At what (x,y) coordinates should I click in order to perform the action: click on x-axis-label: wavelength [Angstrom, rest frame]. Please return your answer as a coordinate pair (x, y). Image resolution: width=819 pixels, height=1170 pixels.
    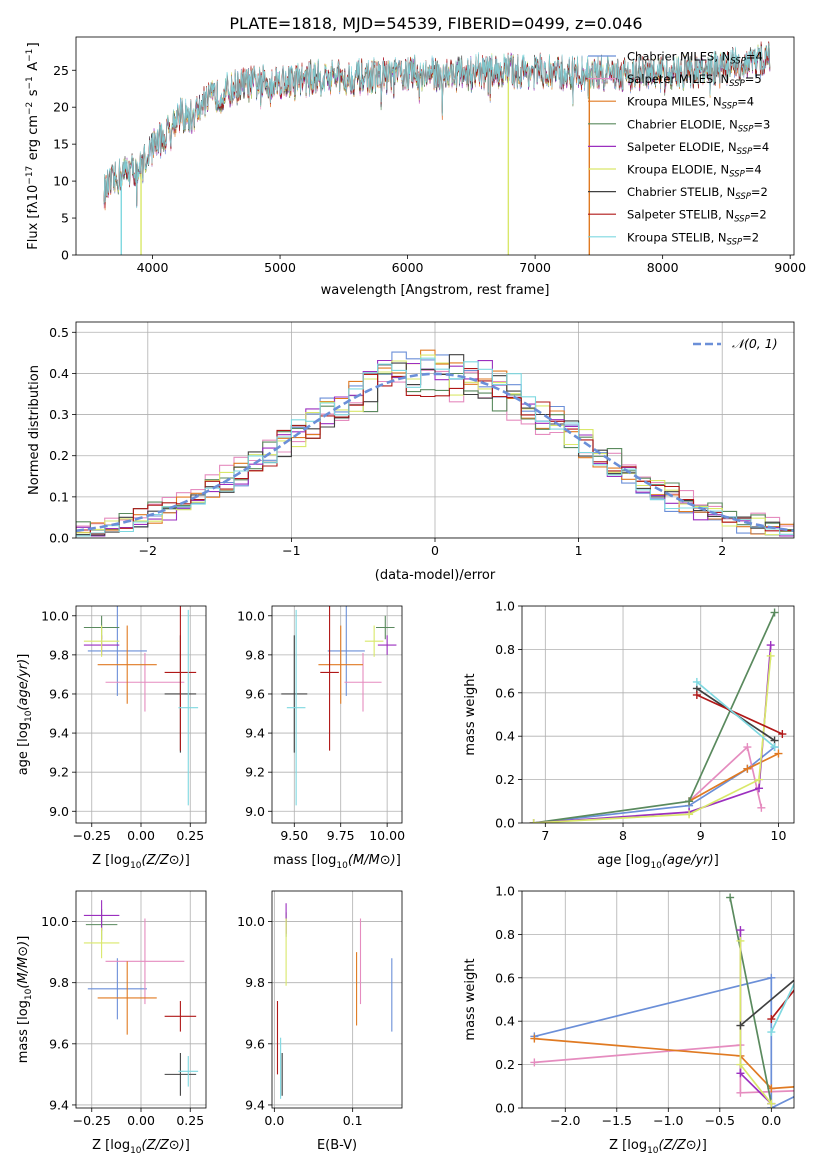
    Looking at the image, I should click on (435, 290).